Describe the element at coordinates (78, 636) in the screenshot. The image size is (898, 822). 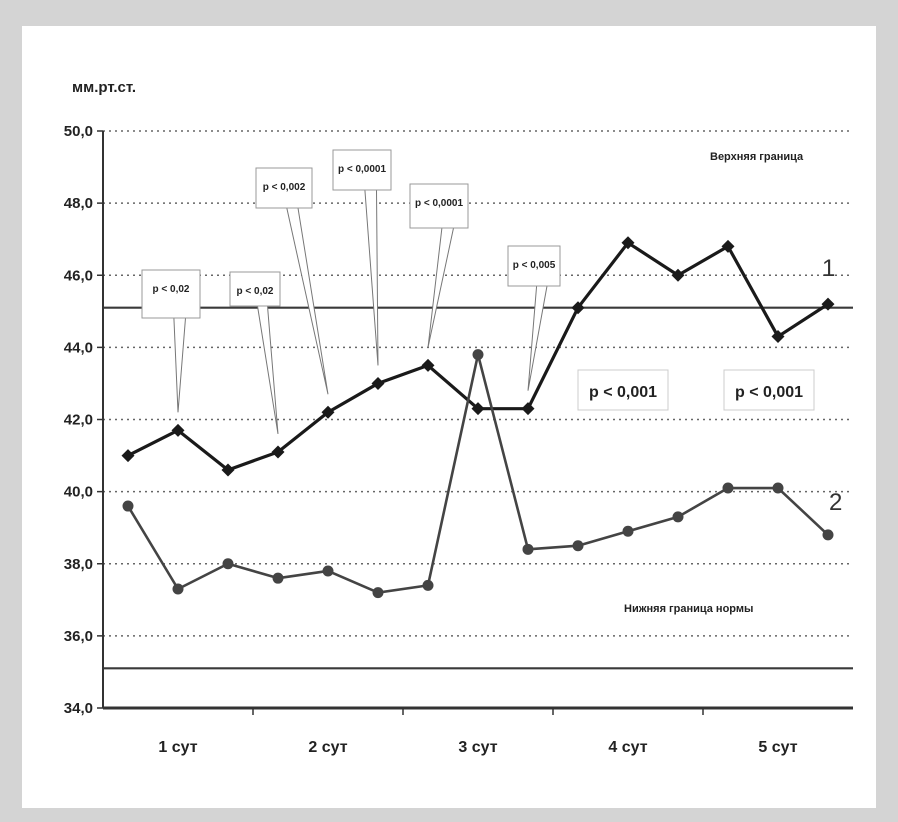
I see `y-tick-label: 36,0` at that location.